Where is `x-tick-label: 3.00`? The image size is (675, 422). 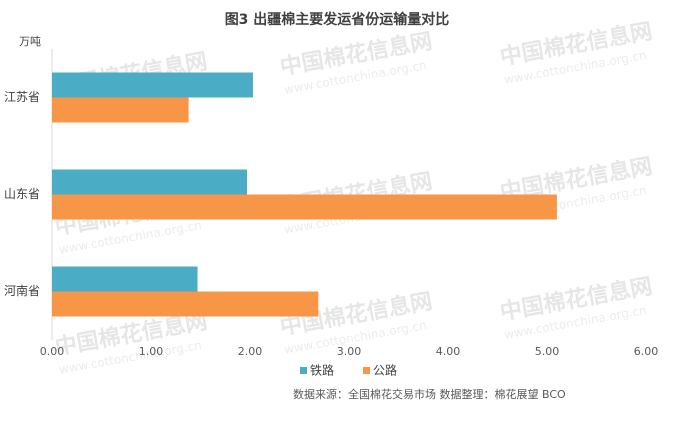
x-tick-label: 3.00 is located at coordinates (349, 351).